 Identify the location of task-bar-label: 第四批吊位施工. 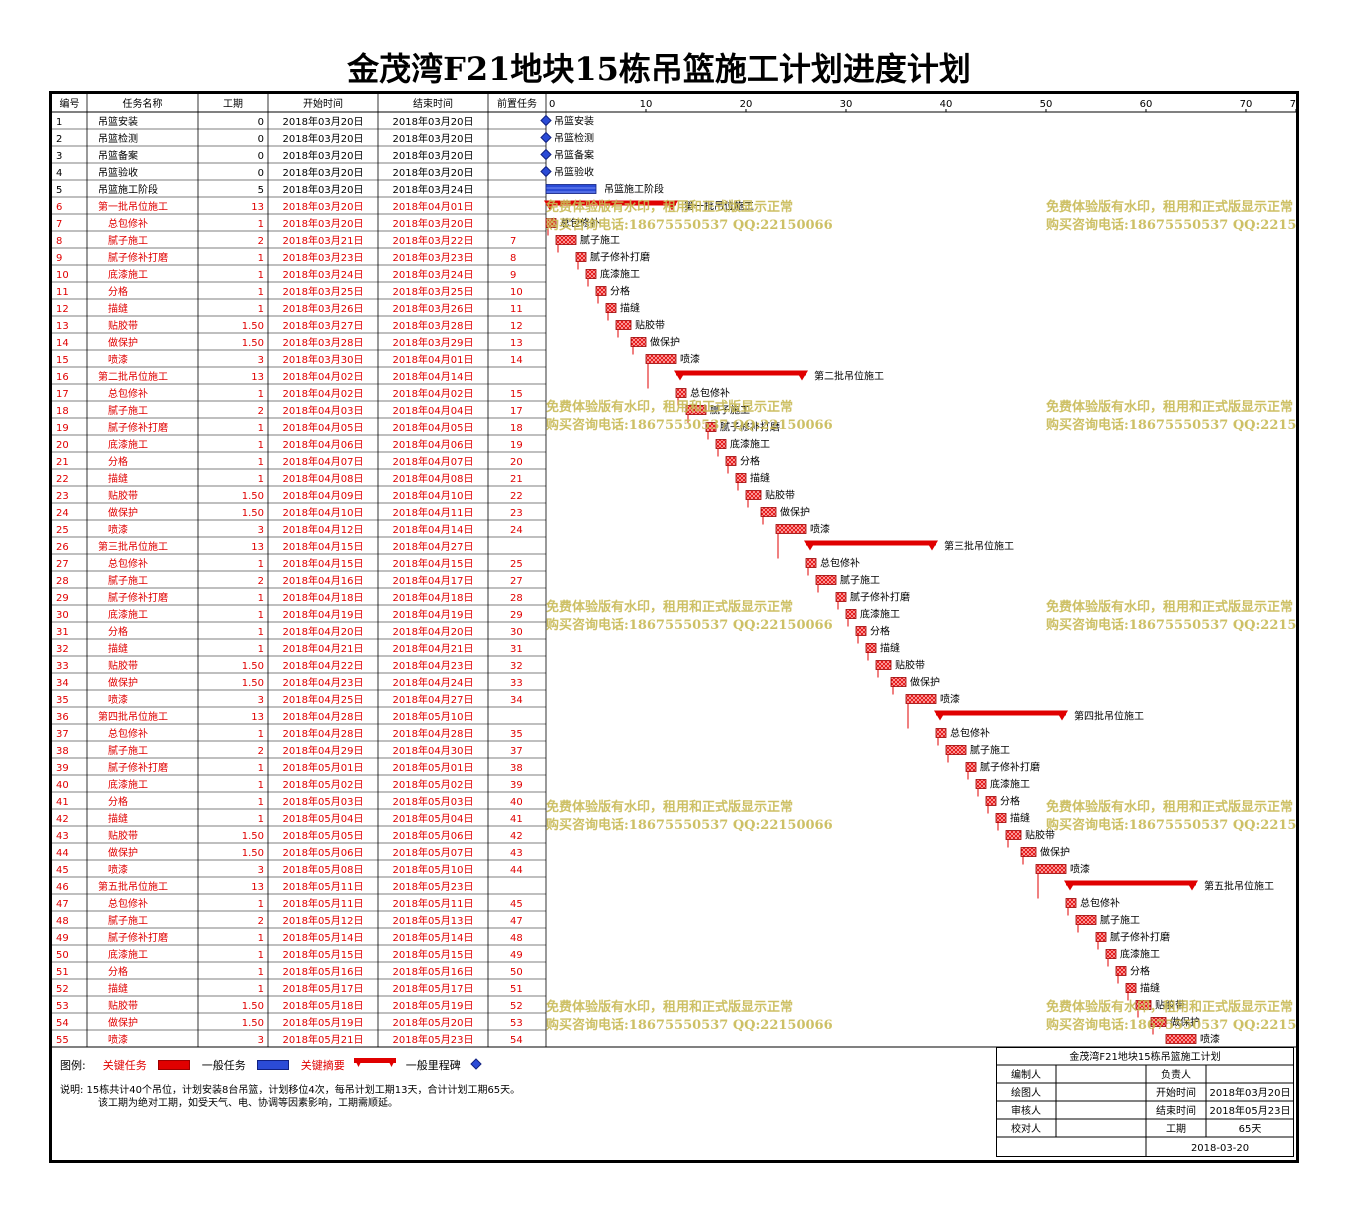
(1109, 716).